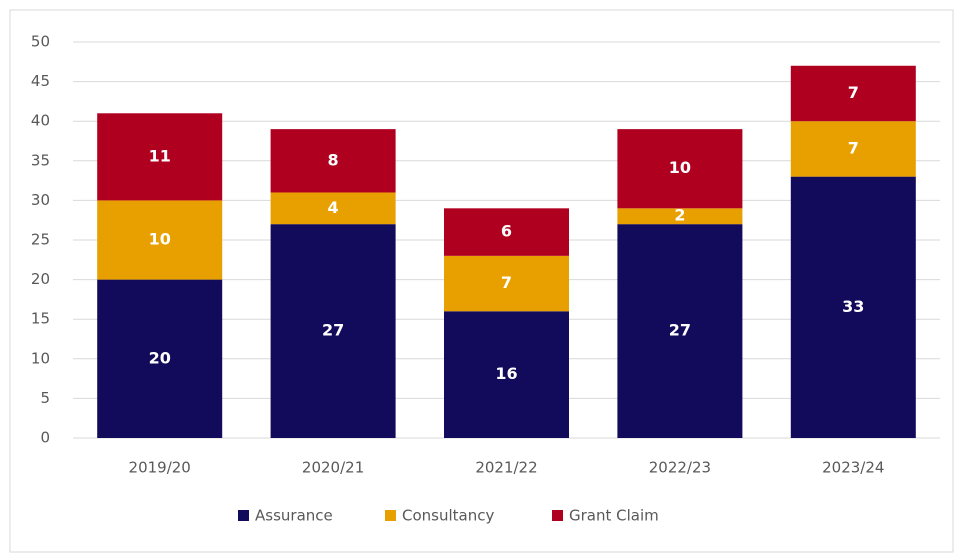 The image size is (955, 554). Describe the element at coordinates (853, 468) in the screenshot. I see `x-tick-label: 2023/24` at that location.